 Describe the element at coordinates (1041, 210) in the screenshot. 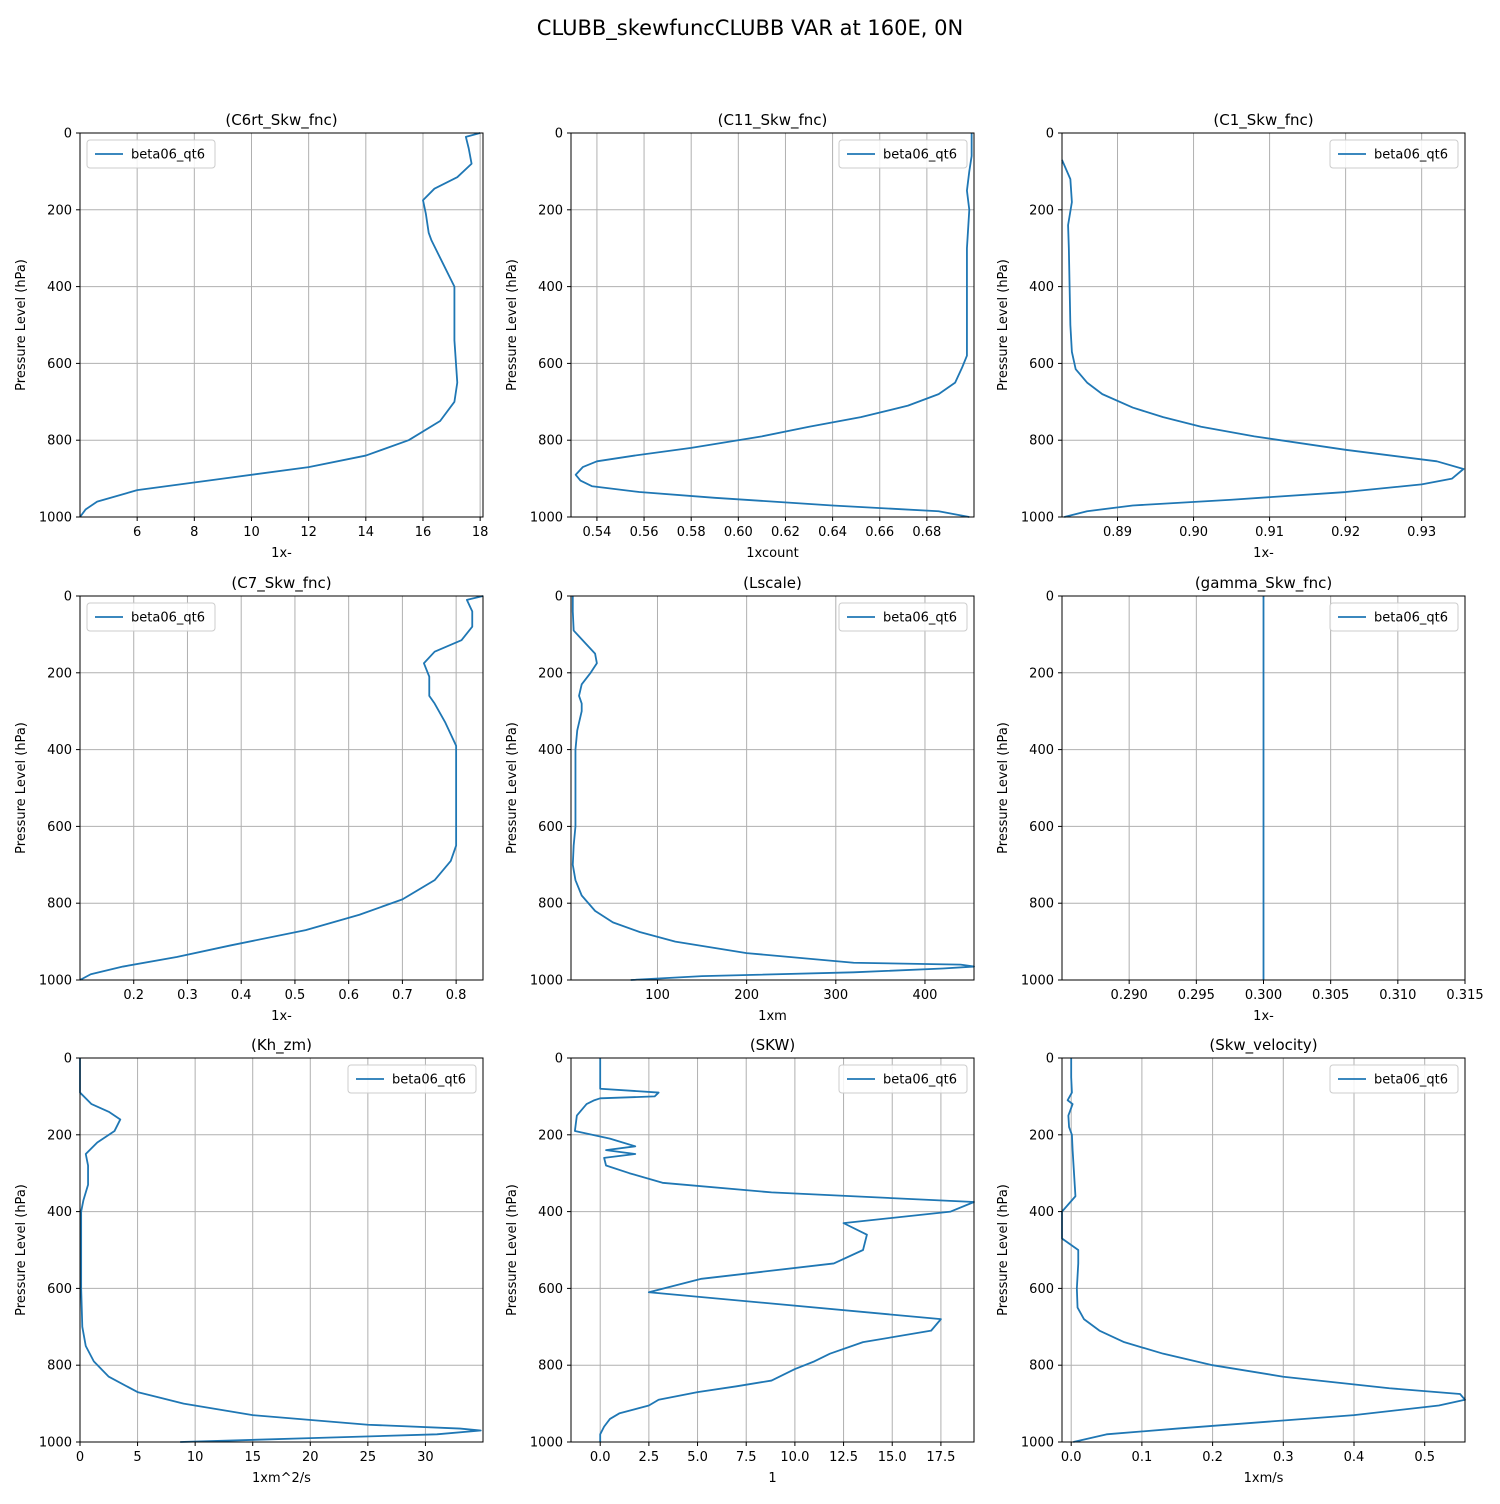

I see `panel-3-ytick-label: 200` at that location.